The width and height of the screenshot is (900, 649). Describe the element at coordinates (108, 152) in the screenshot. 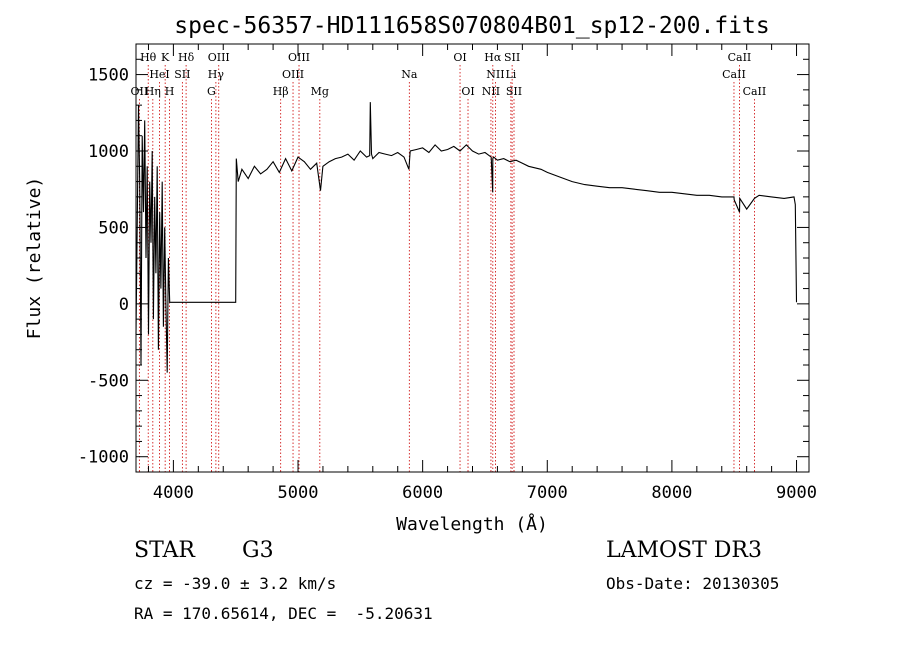

I see `y-tick-label: 1000` at that location.